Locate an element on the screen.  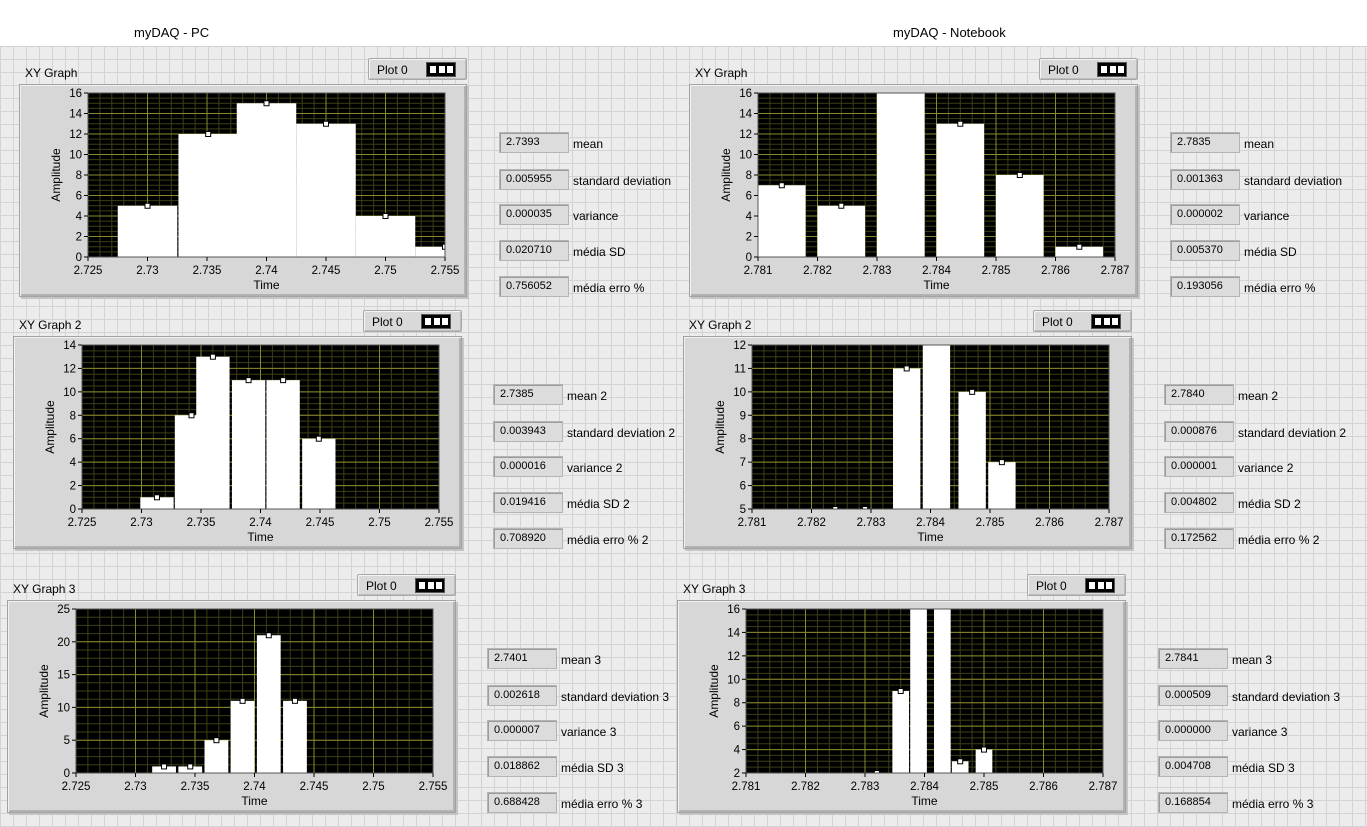
stat-value: 0.168854 is located at coordinates (1193, 802).